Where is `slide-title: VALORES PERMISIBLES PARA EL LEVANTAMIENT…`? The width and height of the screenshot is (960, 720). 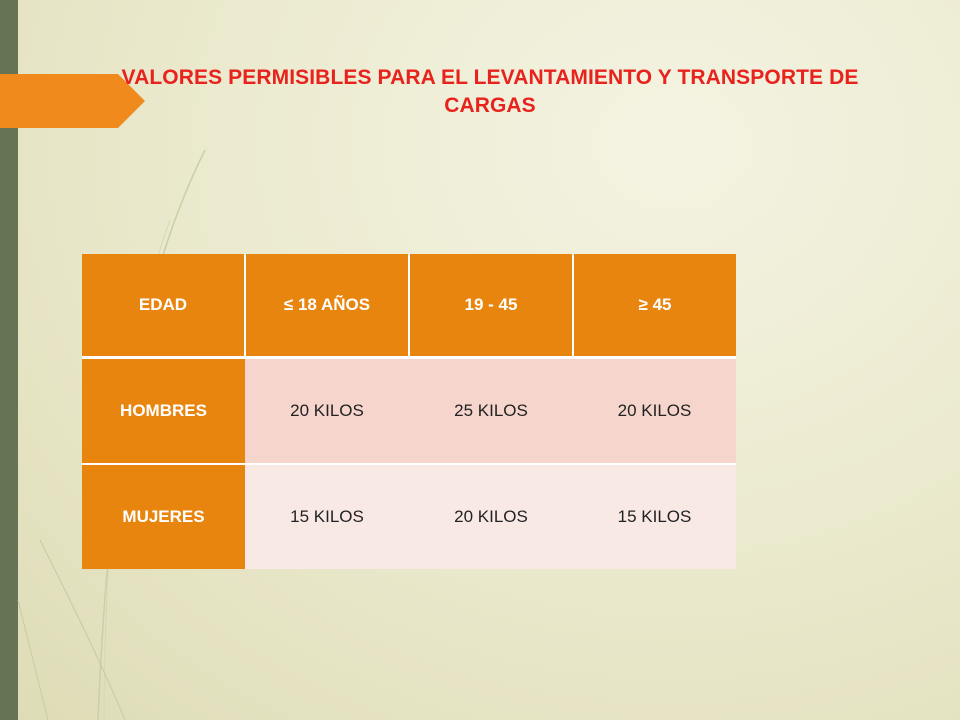
slide-title: VALORES PERMISIBLES PARA EL LEVANTAMIENT… is located at coordinates (490, 91).